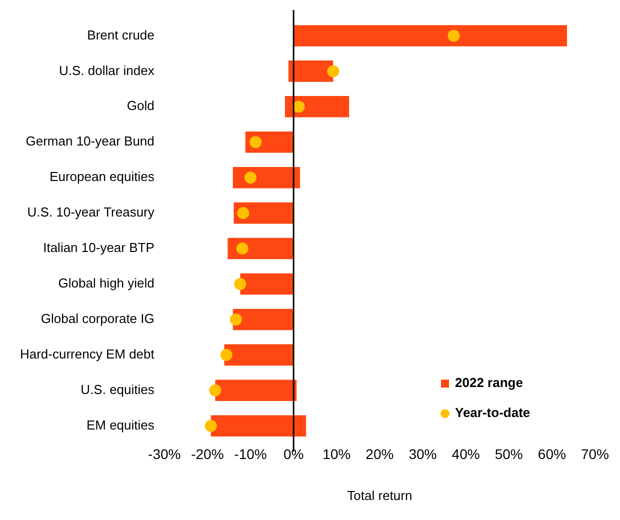 This screenshot has width=620, height=520. Describe the element at coordinates (293, 454) in the screenshot. I see `x-tick-label: 0%` at that location.